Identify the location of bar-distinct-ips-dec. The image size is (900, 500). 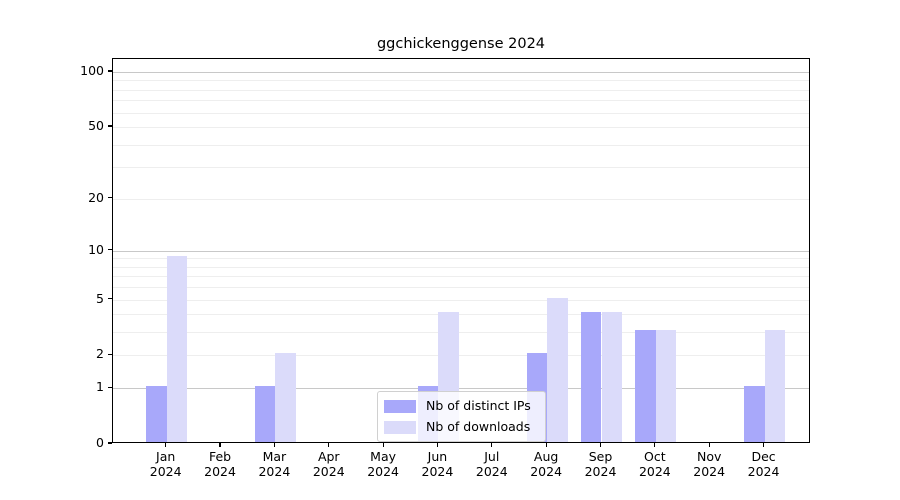
(754, 414).